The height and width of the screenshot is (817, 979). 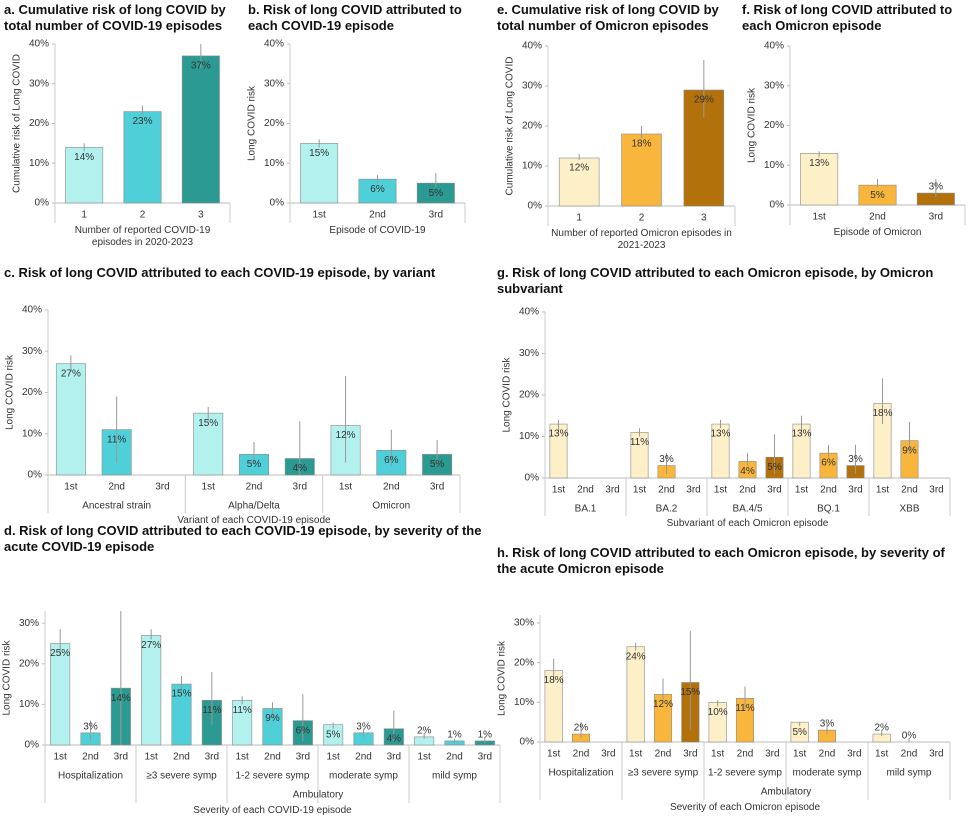 I want to click on x-tick-label: 3, so click(x=201, y=215).